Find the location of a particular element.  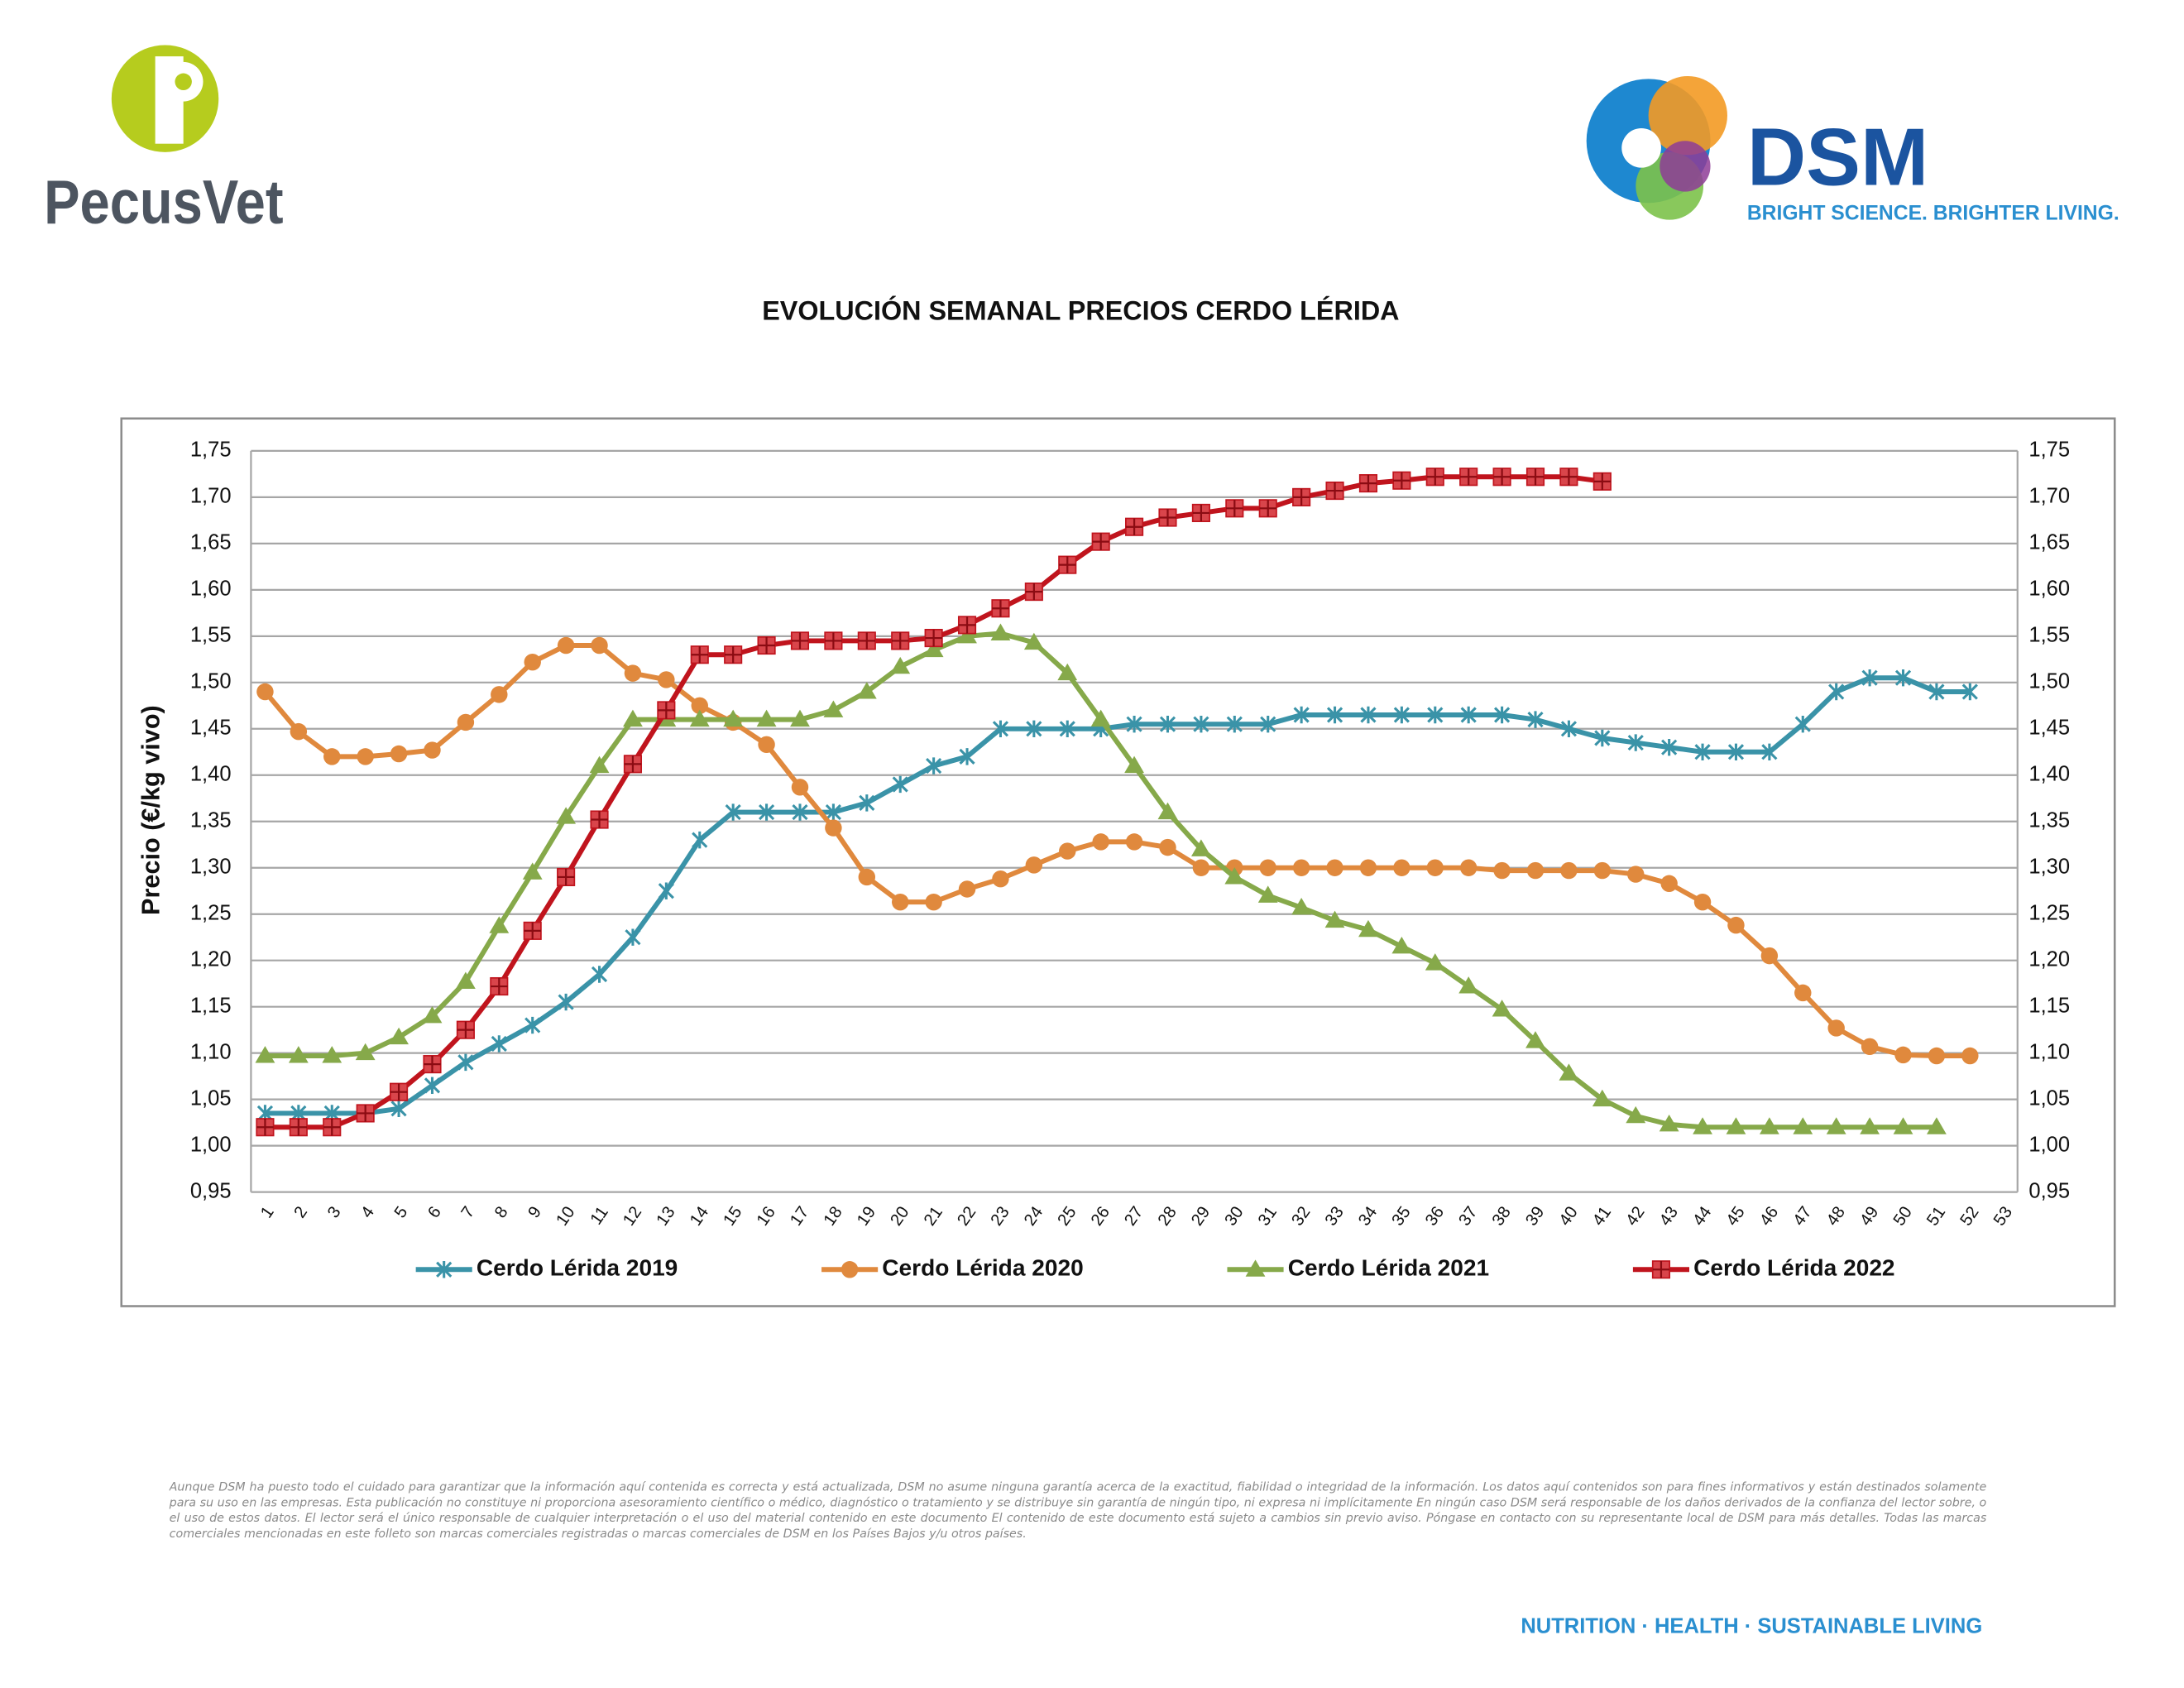

swirl-hole is located at coordinates (1641, 147).